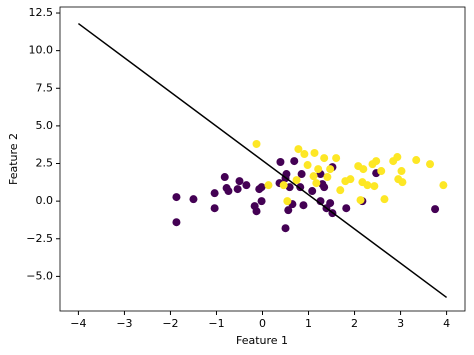 The width and height of the screenshot is (474, 355). What do you see at coordinates (262, 340) in the screenshot?
I see `x-axis-label: Feature 1` at bounding box center [262, 340].